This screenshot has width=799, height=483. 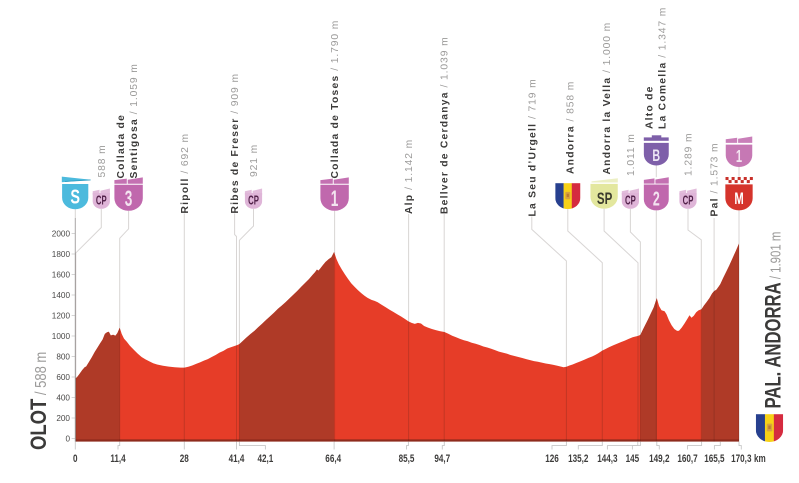 I want to click on svg-text: Andorra la Vella / 1.000 m, so click(x=607, y=98).